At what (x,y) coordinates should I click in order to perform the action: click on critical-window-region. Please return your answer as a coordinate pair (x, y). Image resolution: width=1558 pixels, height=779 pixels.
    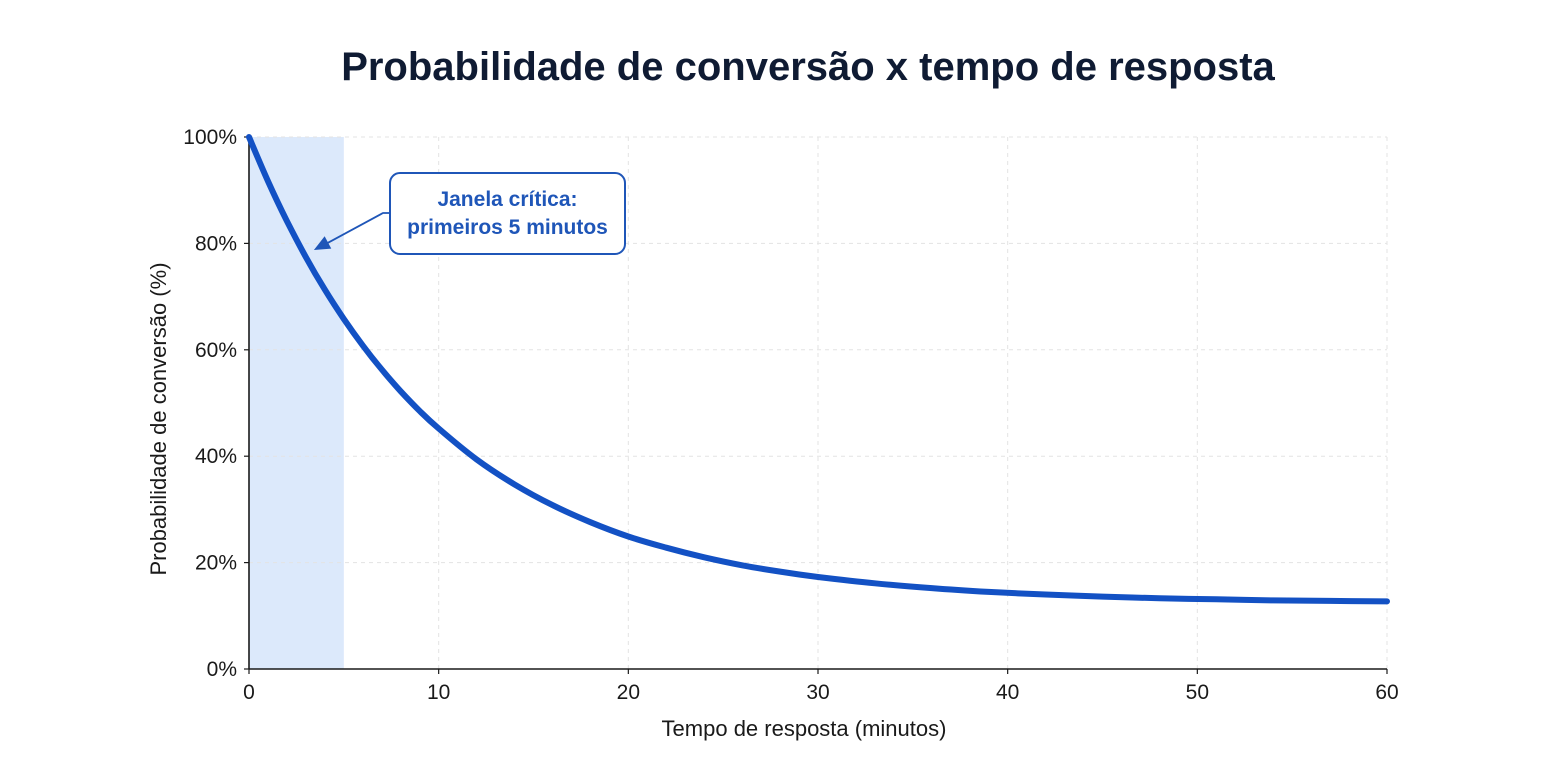
    Looking at the image, I should click on (296, 403).